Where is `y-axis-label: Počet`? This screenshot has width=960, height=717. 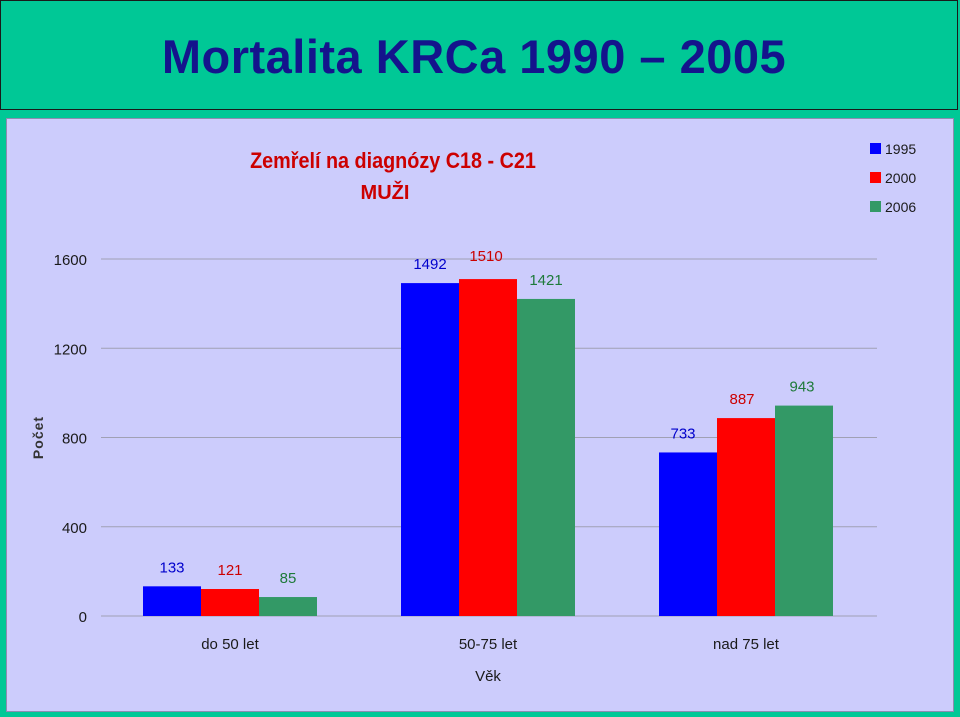
y-axis-label: Počet is located at coordinates (38, 437).